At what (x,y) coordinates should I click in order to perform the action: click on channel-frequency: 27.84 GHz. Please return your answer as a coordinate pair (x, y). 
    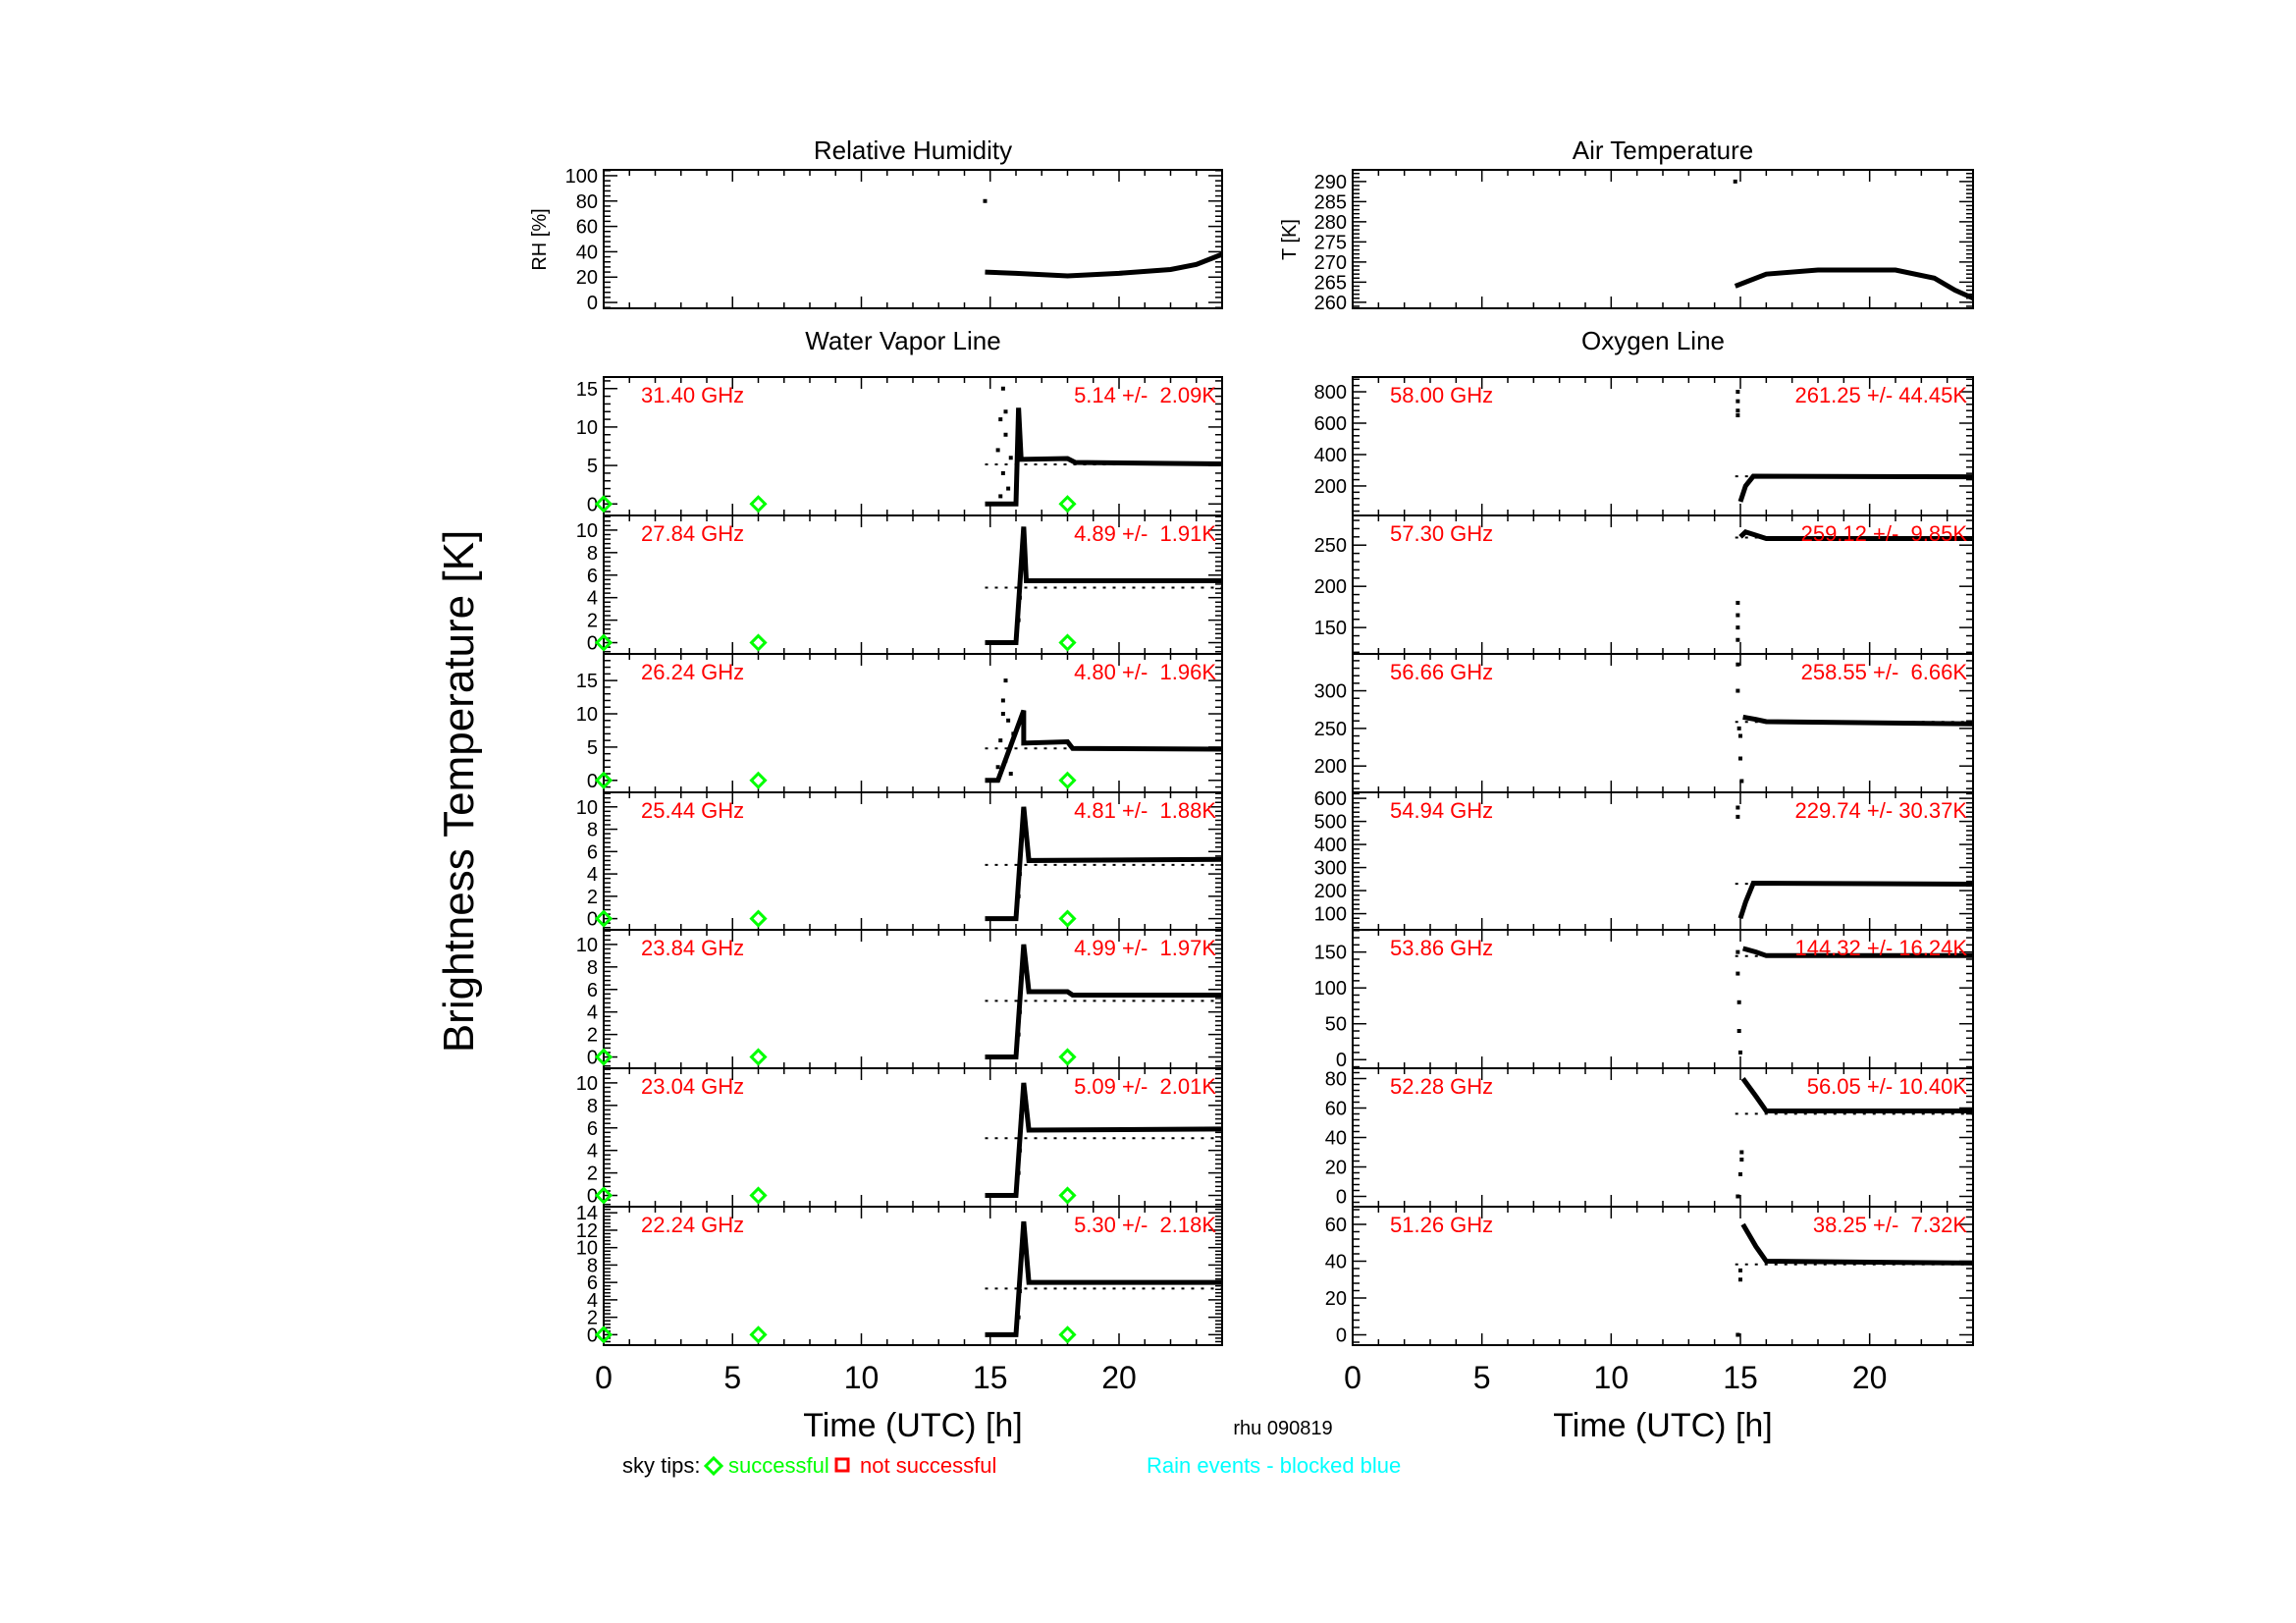
    Looking at the image, I should click on (692, 534).